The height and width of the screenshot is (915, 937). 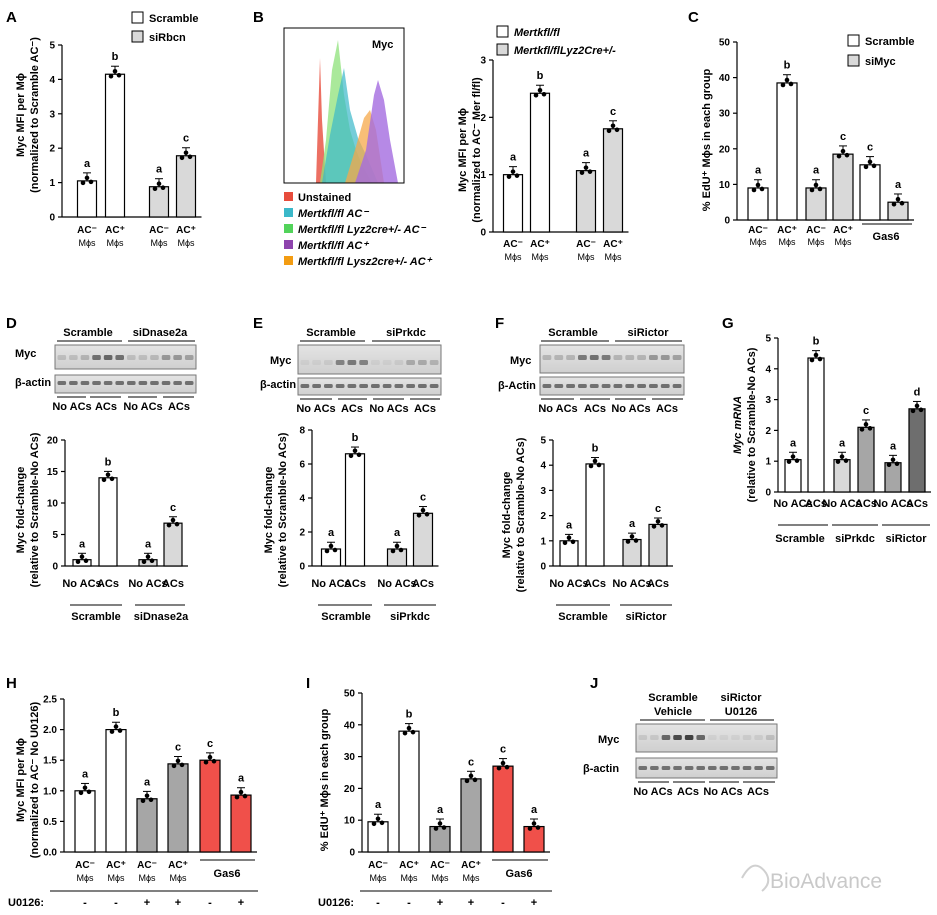 What do you see at coordinates (50, 761) in the screenshot?
I see `h-tick-label-3: 1.5` at bounding box center [50, 761].